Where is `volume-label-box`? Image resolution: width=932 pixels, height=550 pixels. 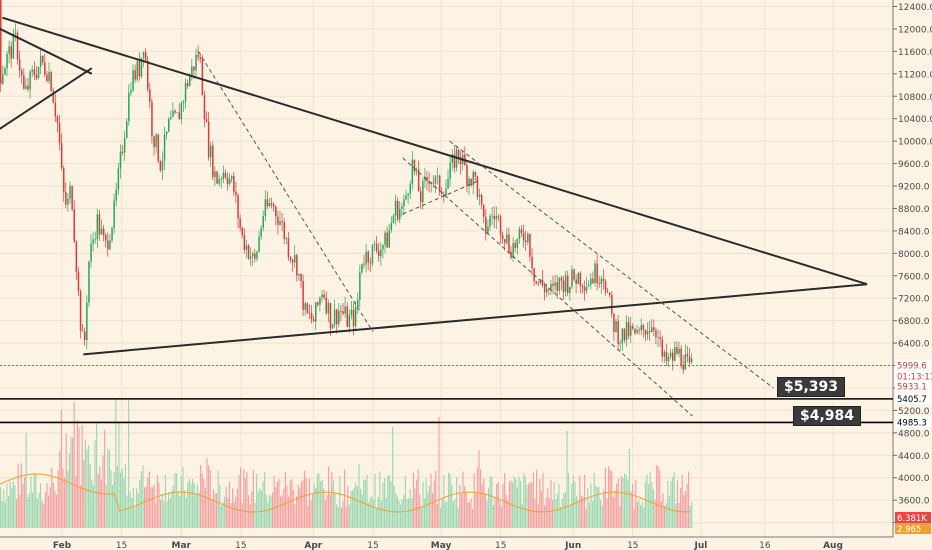 volume-label-box is located at coordinates (913, 517).